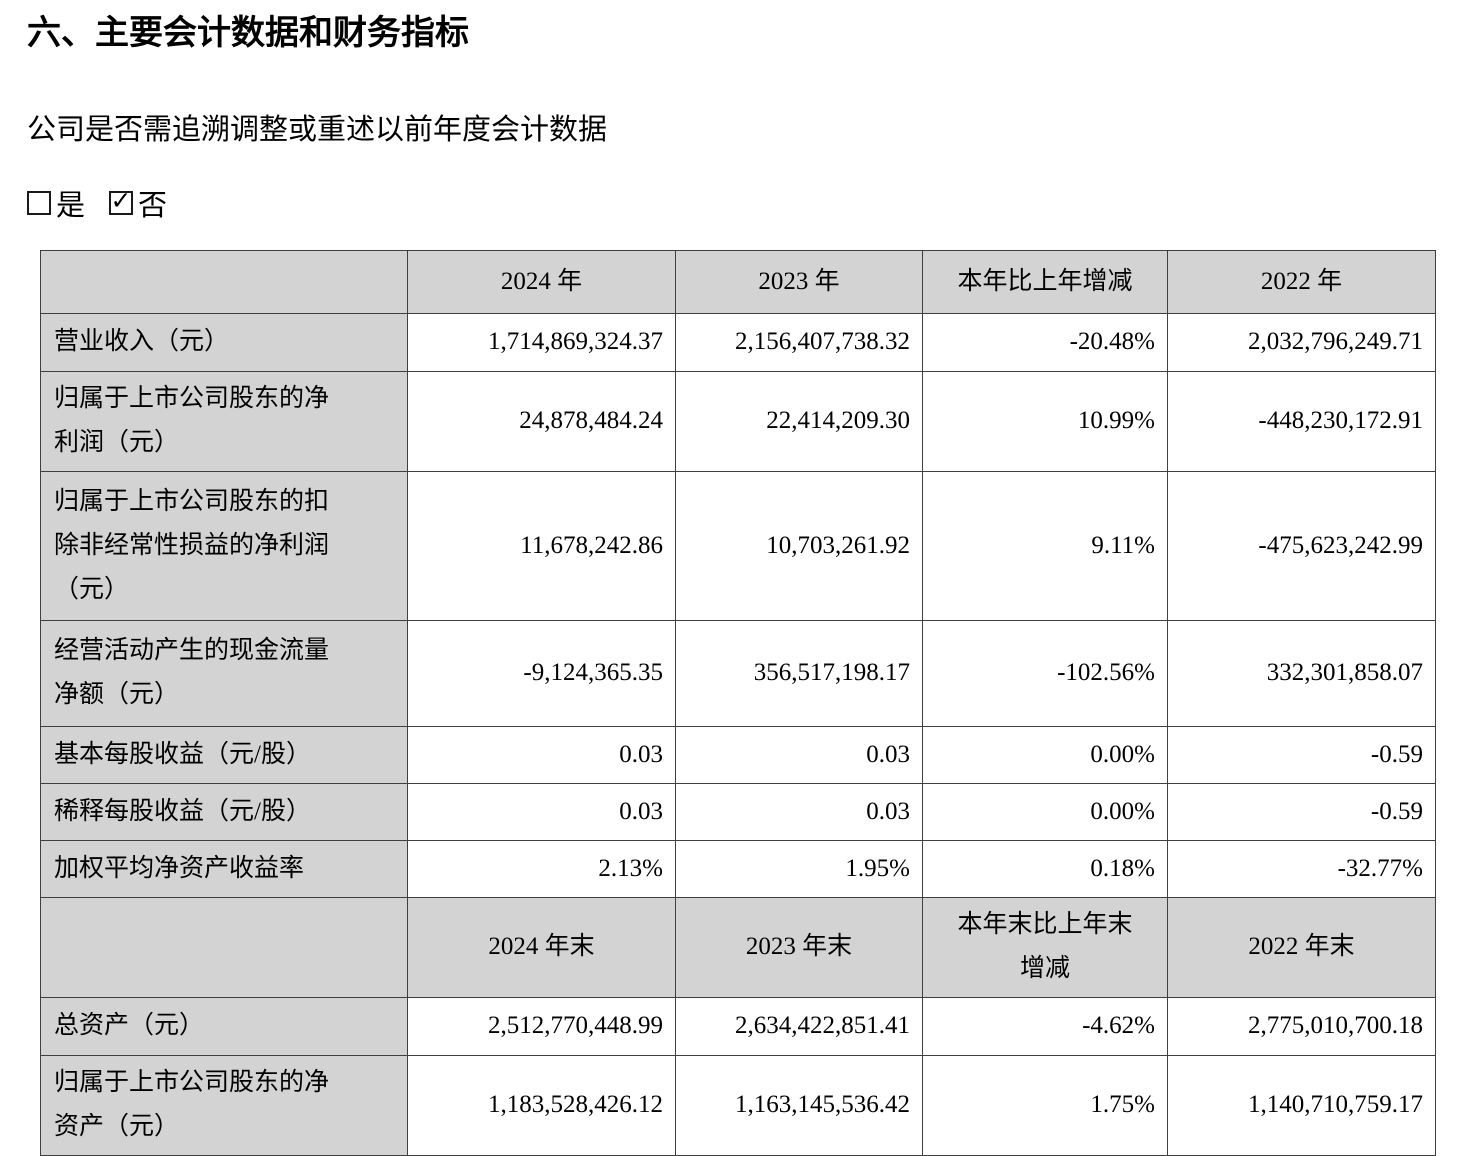 This screenshot has width=1458, height=1156. I want to click on value-2022-cell: -448,230,172.91, so click(1301, 421).